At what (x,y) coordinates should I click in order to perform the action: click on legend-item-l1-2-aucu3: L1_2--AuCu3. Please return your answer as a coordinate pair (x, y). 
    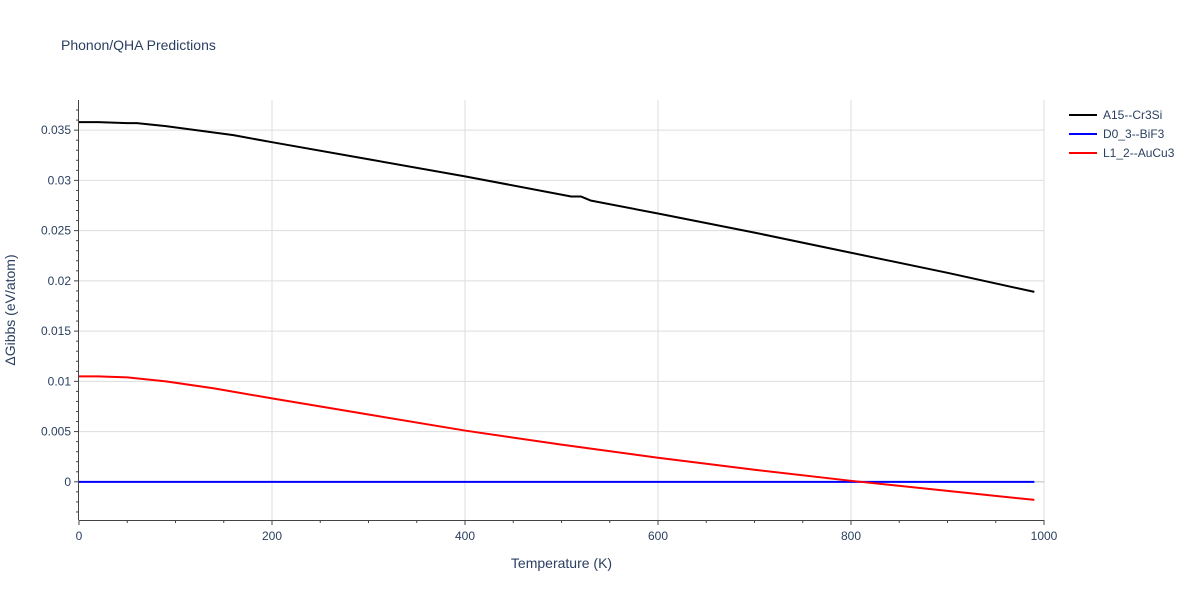
    Looking at the image, I should click on (1122, 153).